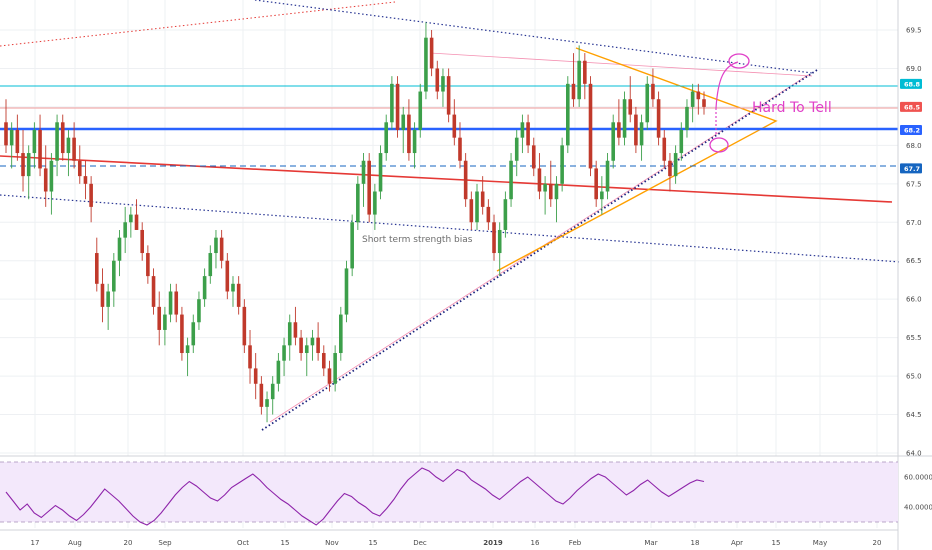 This screenshot has width=932, height=550. Describe the element at coordinates (911, 168) in the screenshot. I see `price-badge: 67.7` at that location.